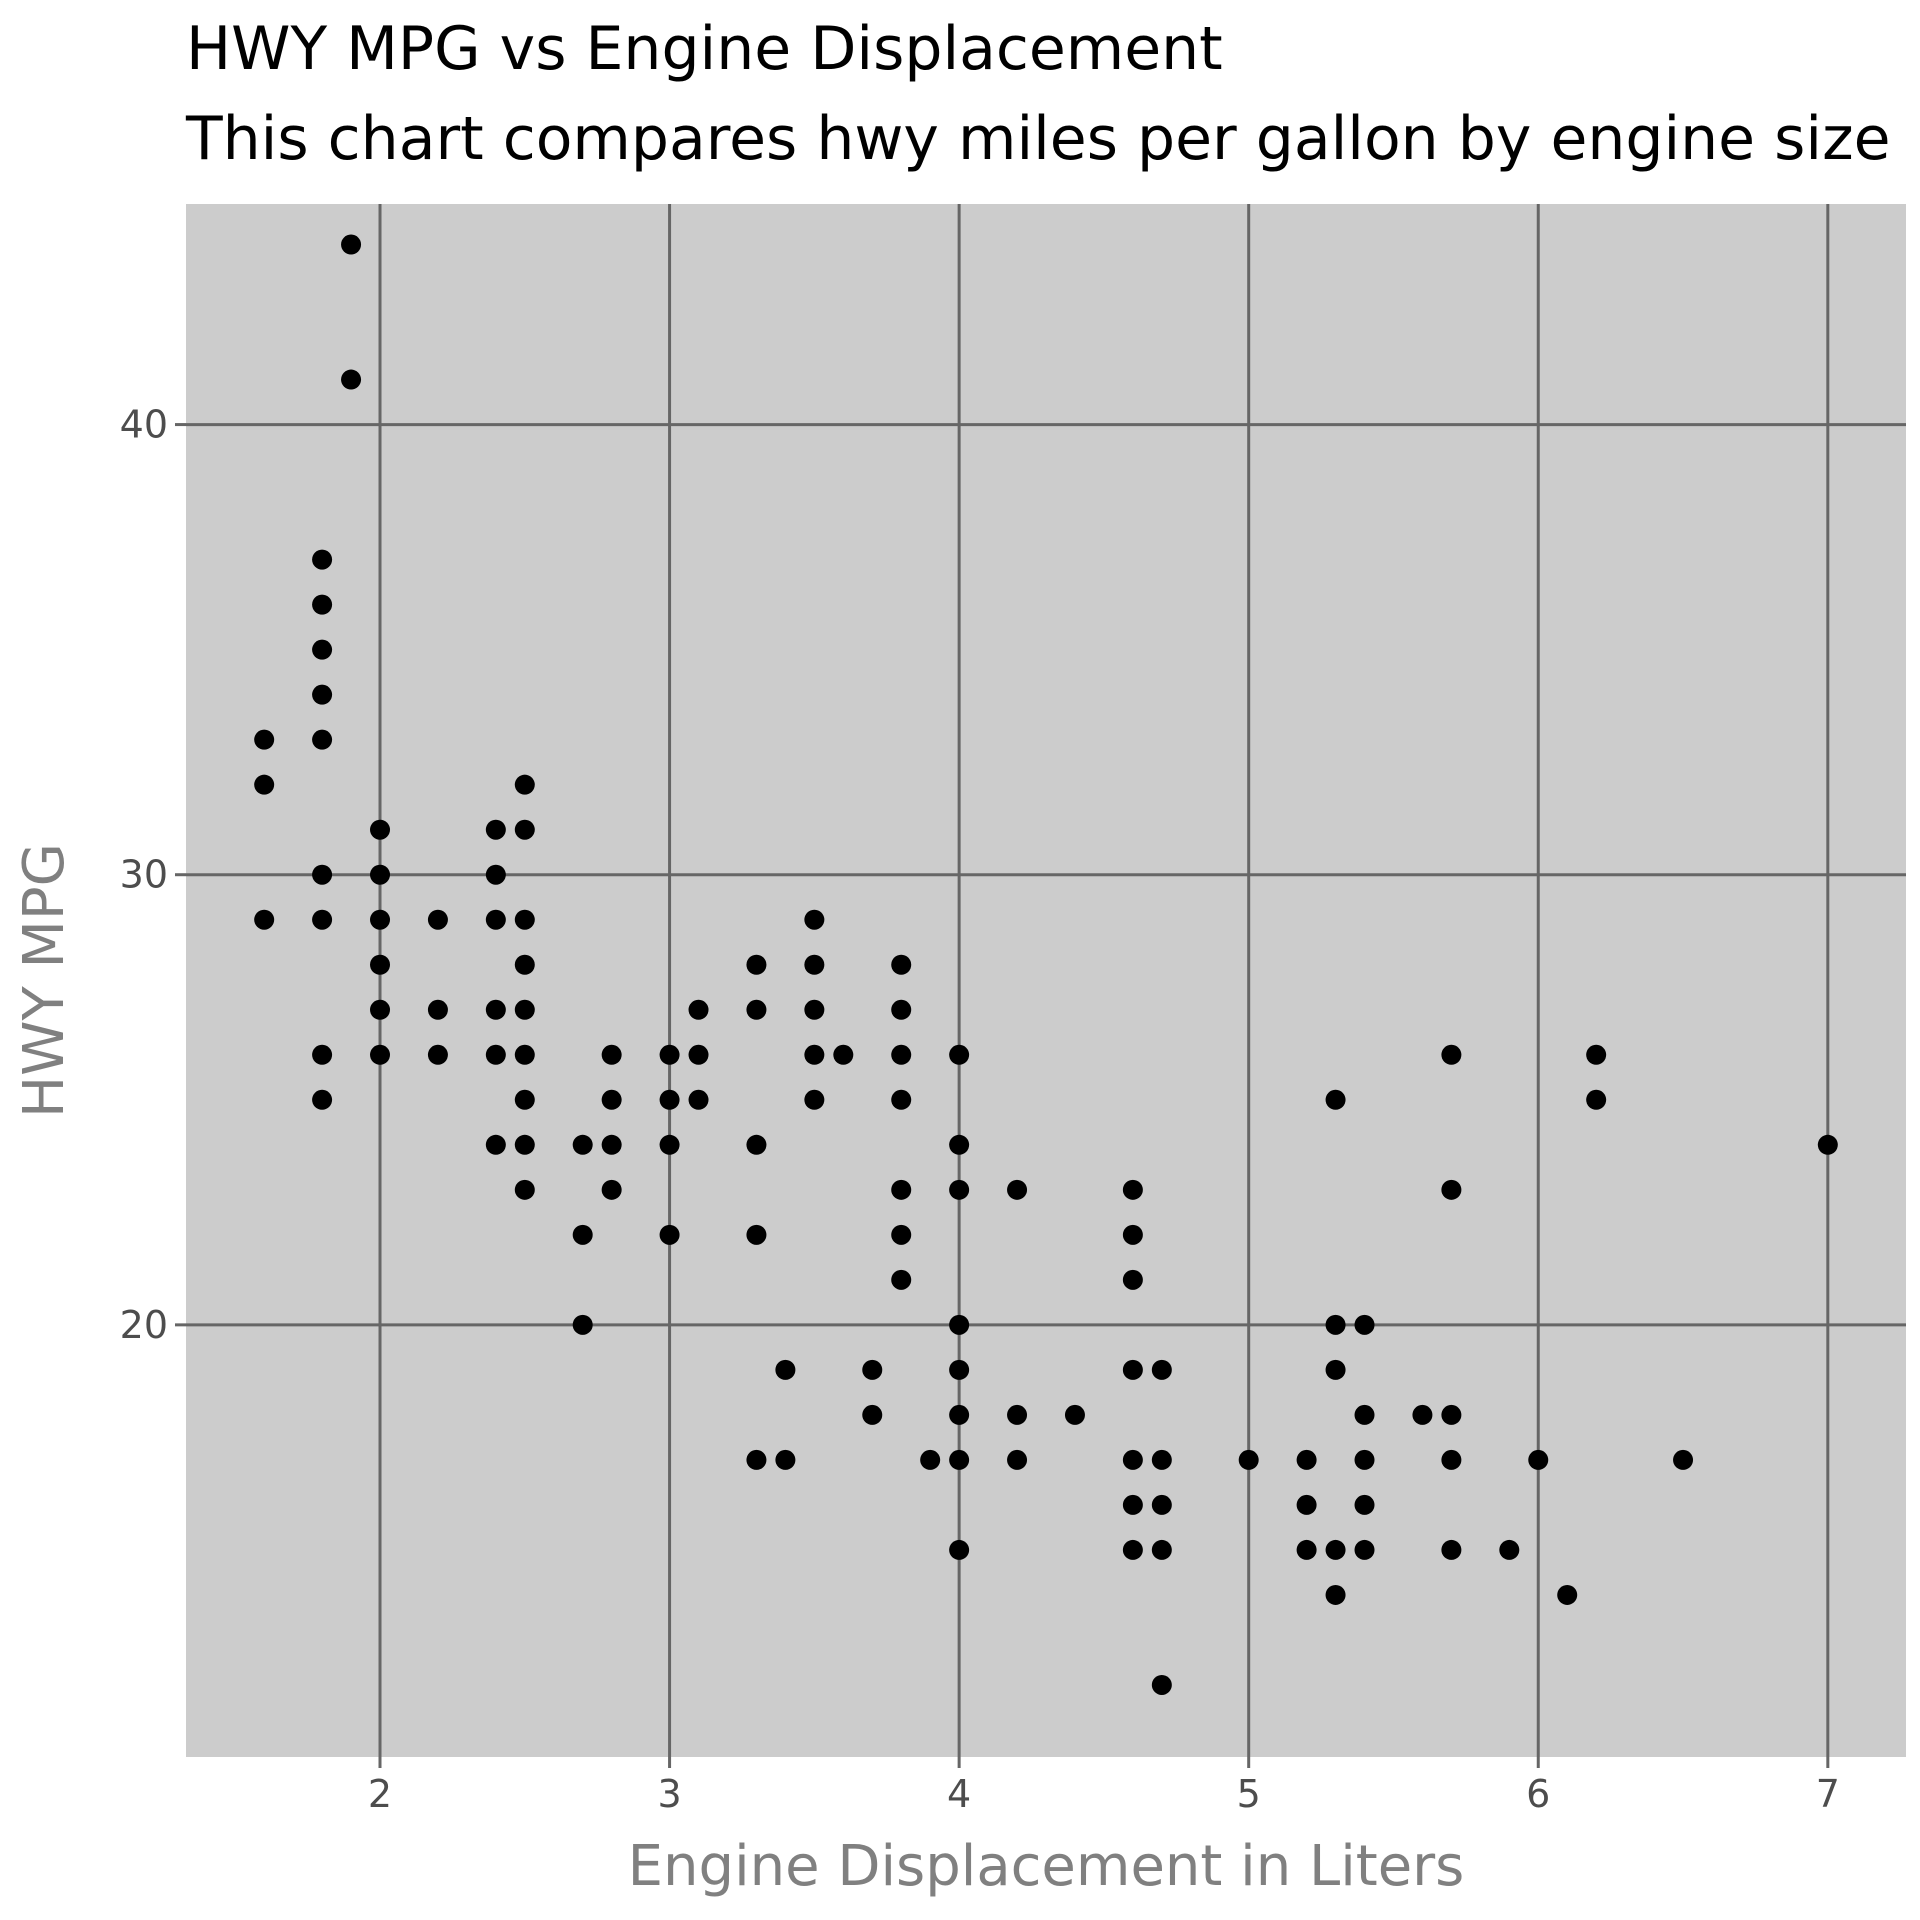  What do you see at coordinates (1538, 1794) in the screenshot?
I see `x-tick-label: 6` at bounding box center [1538, 1794].